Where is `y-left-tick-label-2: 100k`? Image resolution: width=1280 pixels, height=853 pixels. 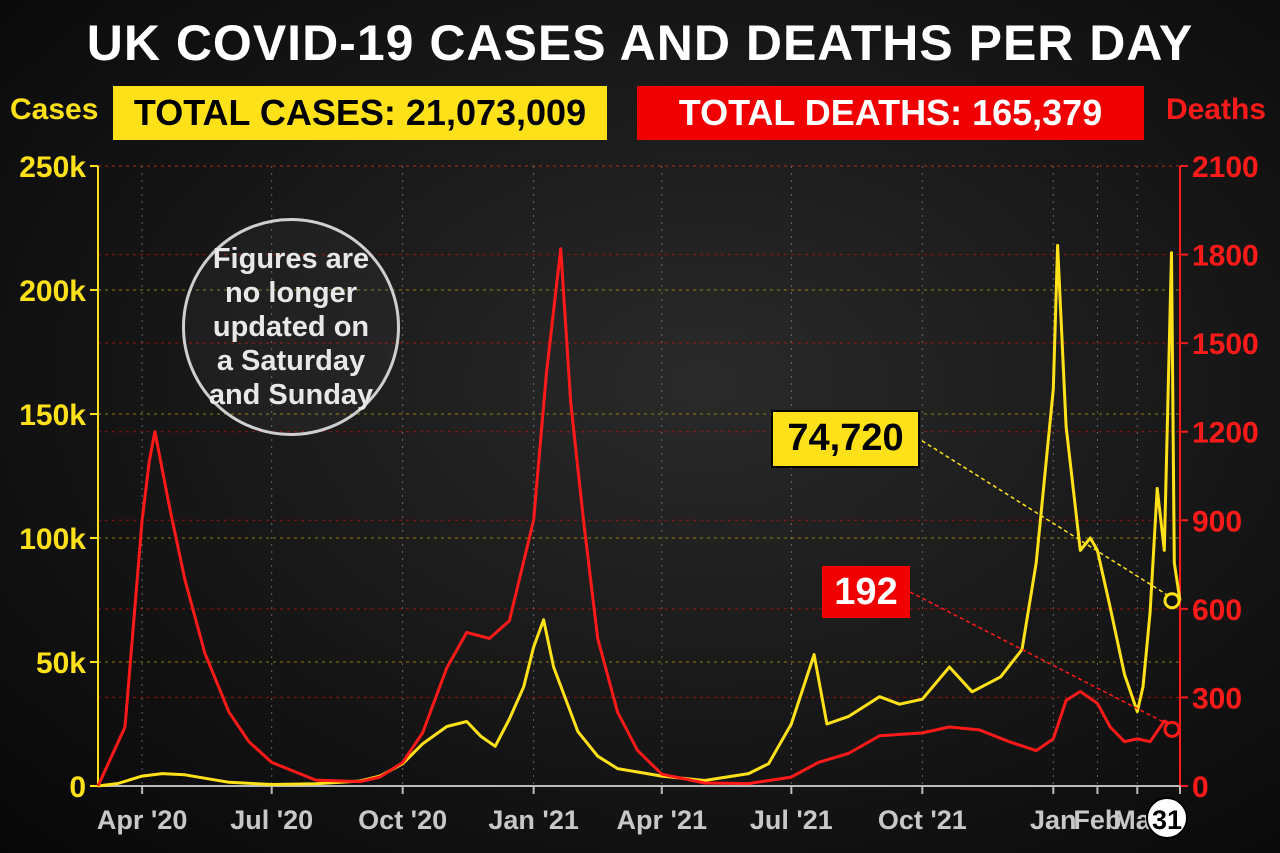 y-left-tick-label-2: 100k is located at coordinates (52, 539).